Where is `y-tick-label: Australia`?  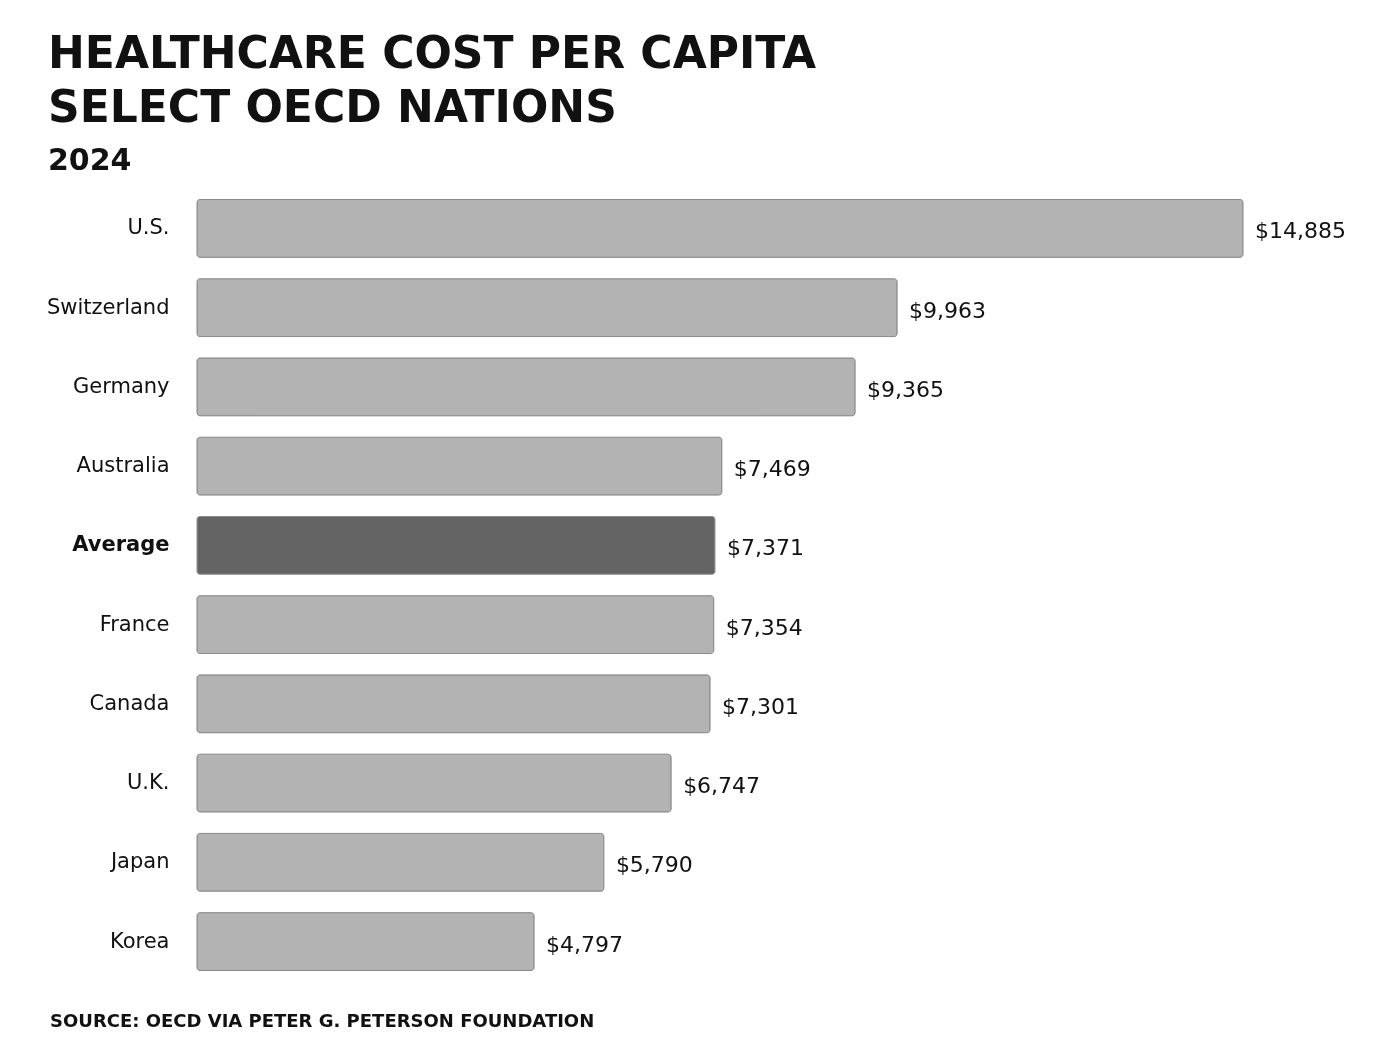 y-tick-label: Australia is located at coordinates (123, 465).